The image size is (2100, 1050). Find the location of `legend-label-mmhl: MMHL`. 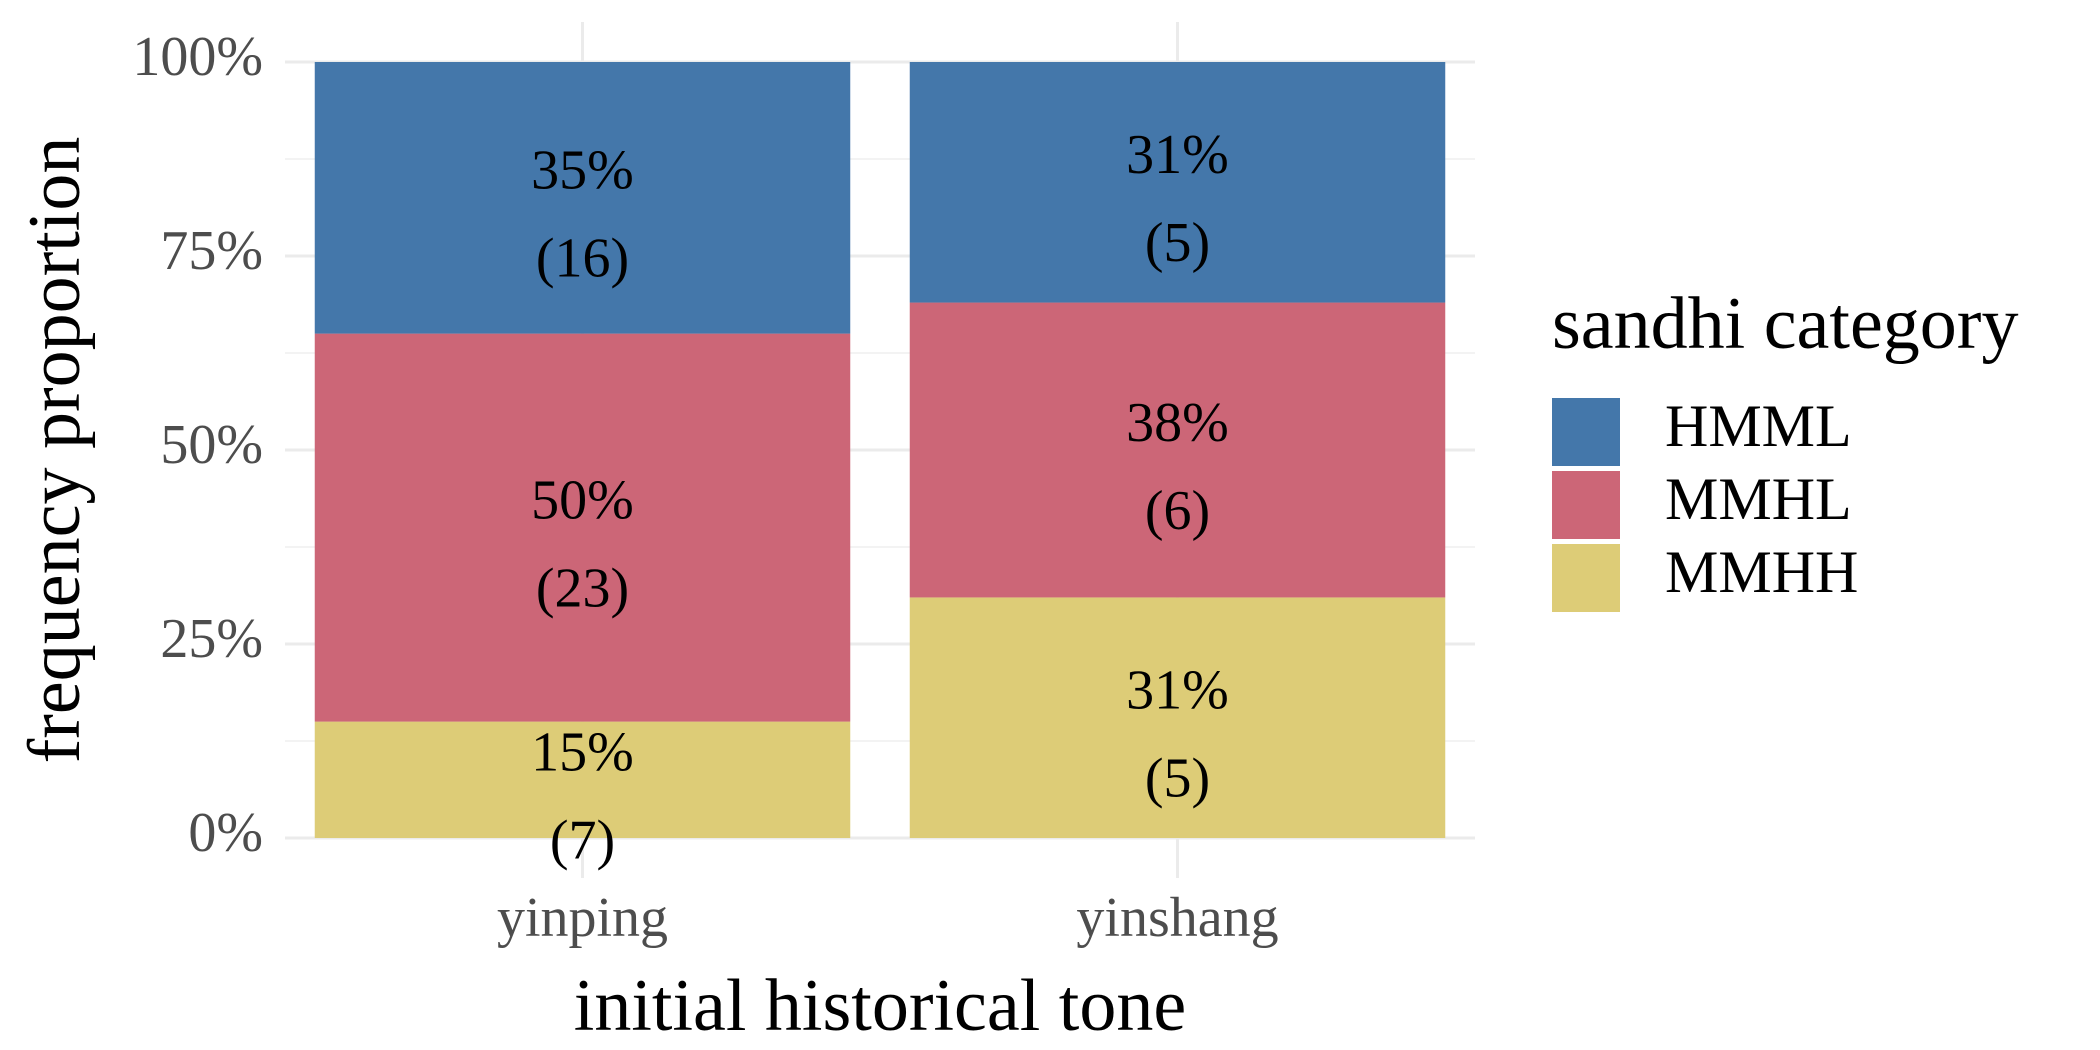

legend-label-mmhl: MMHL is located at coordinates (1758, 499).